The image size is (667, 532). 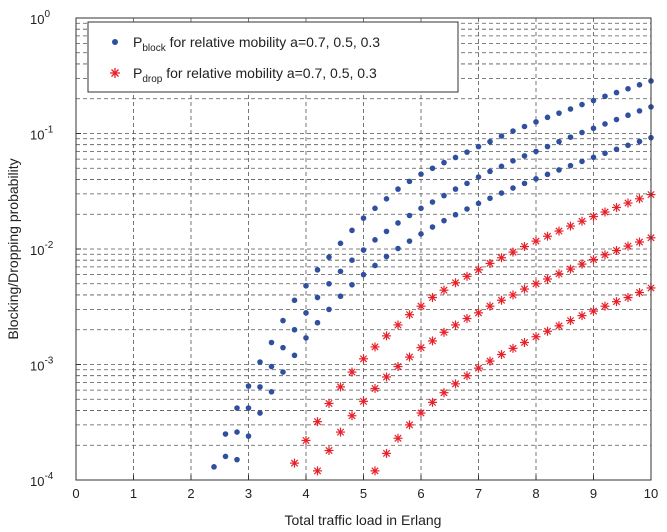 What do you see at coordinates (40, 18) in the screenshot?
I see `y-tick-label: 10⁰` at bounding box center [40, 18].